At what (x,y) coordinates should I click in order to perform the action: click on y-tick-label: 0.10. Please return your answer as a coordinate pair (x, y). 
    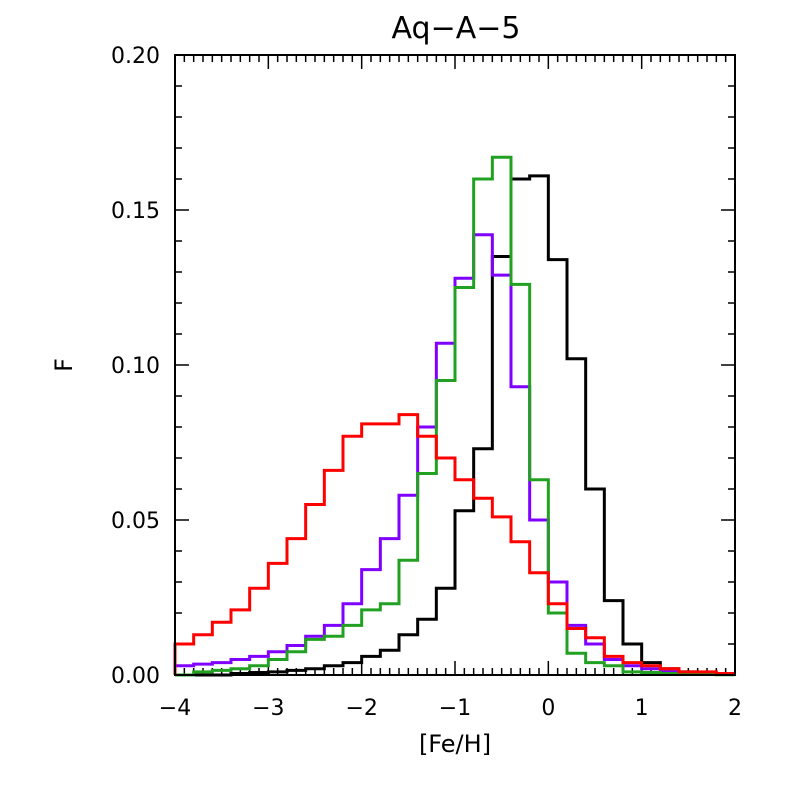
    Looking at the image, I should click on (135, 366).